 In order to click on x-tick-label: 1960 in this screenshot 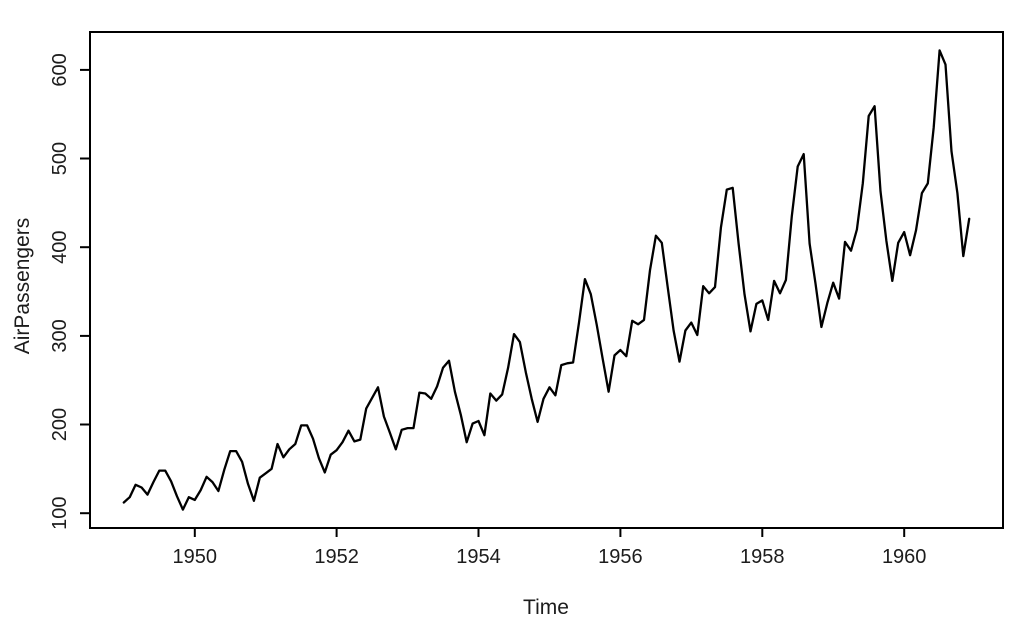, I will do `click(904, 557)`.